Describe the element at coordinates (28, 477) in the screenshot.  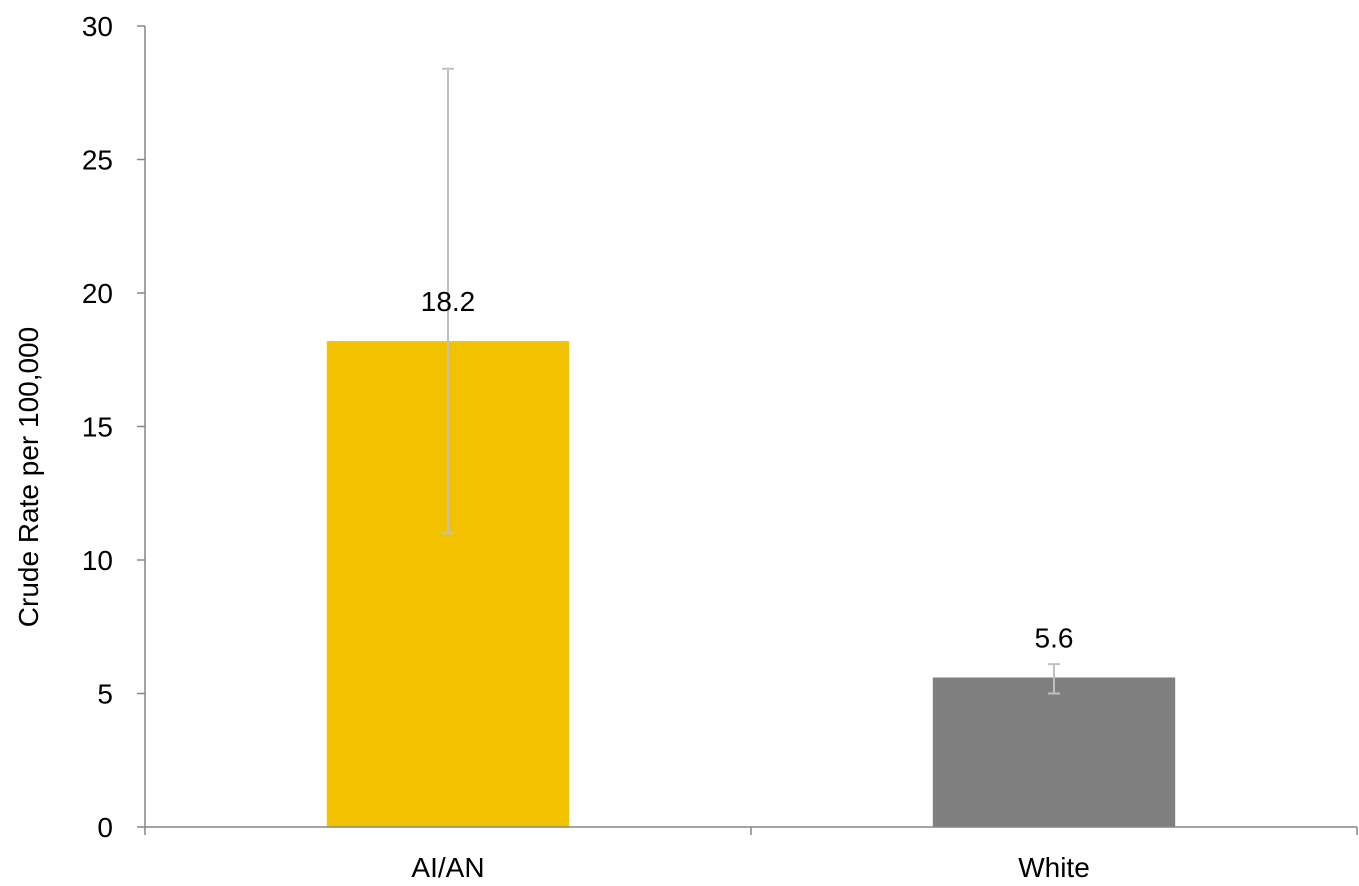
I see `y-axis-title: Crude Rate per 100,000` at that location.